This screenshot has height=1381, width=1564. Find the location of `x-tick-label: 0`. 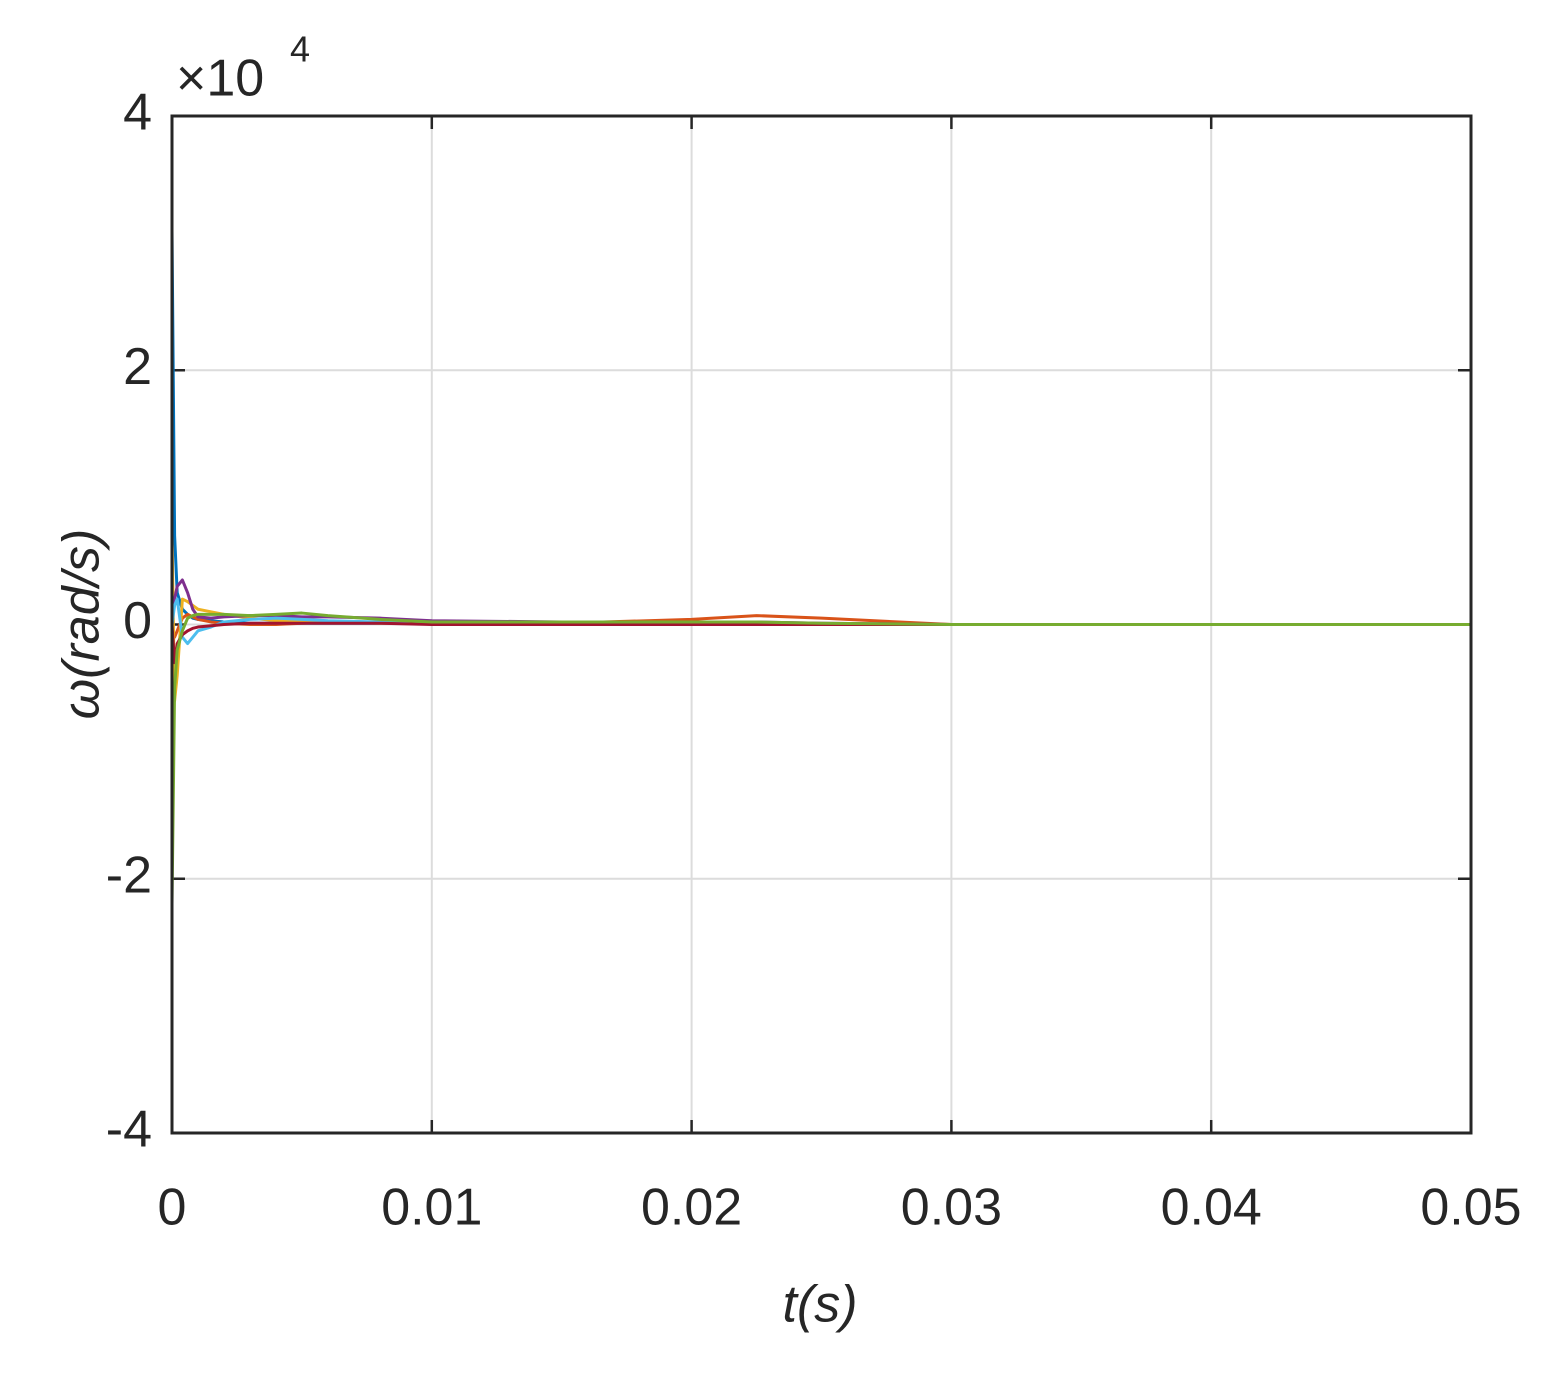

x-tick-label: 0 is located at coordinates (172, 1208).